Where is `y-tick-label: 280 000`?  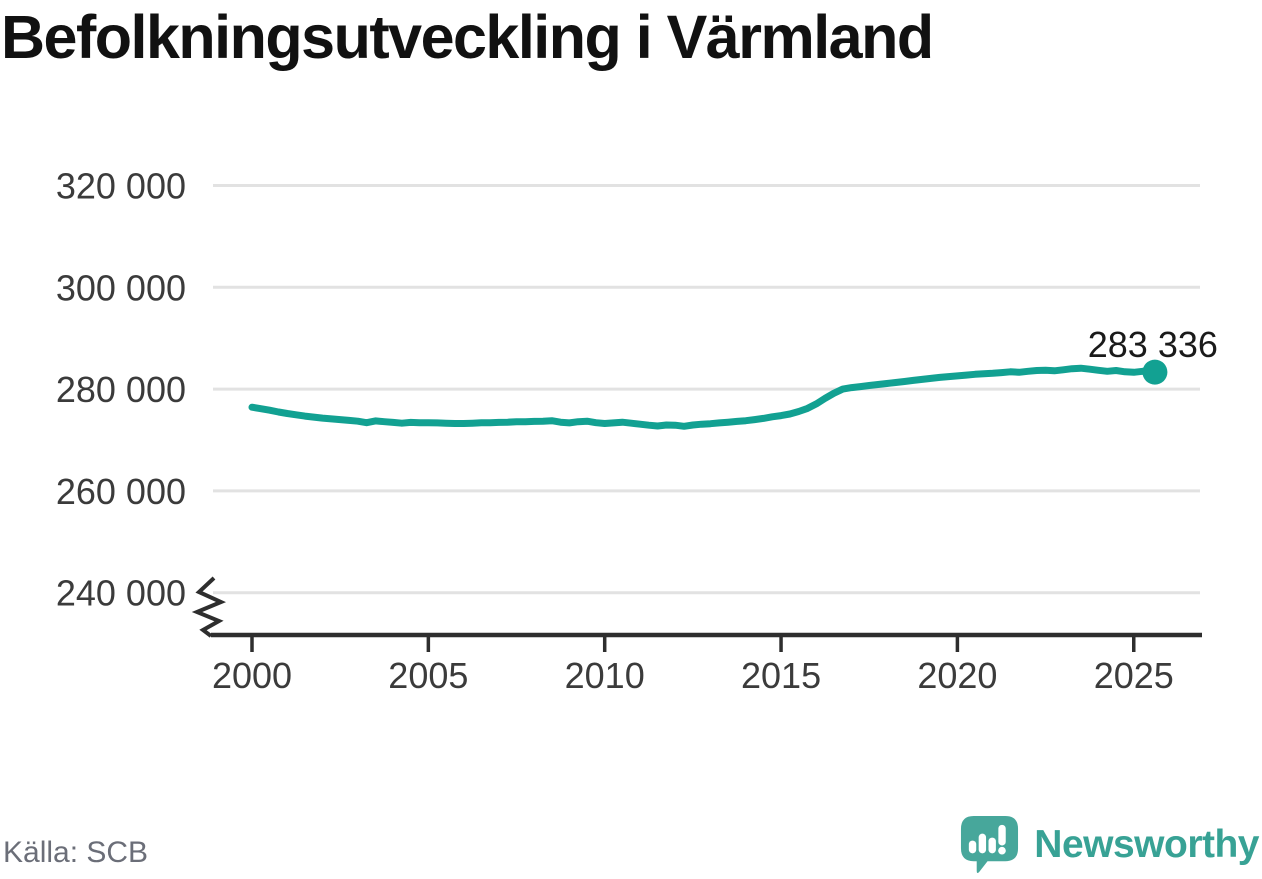
y-tick-label: 280 000 is located at coordinates (121, 389).